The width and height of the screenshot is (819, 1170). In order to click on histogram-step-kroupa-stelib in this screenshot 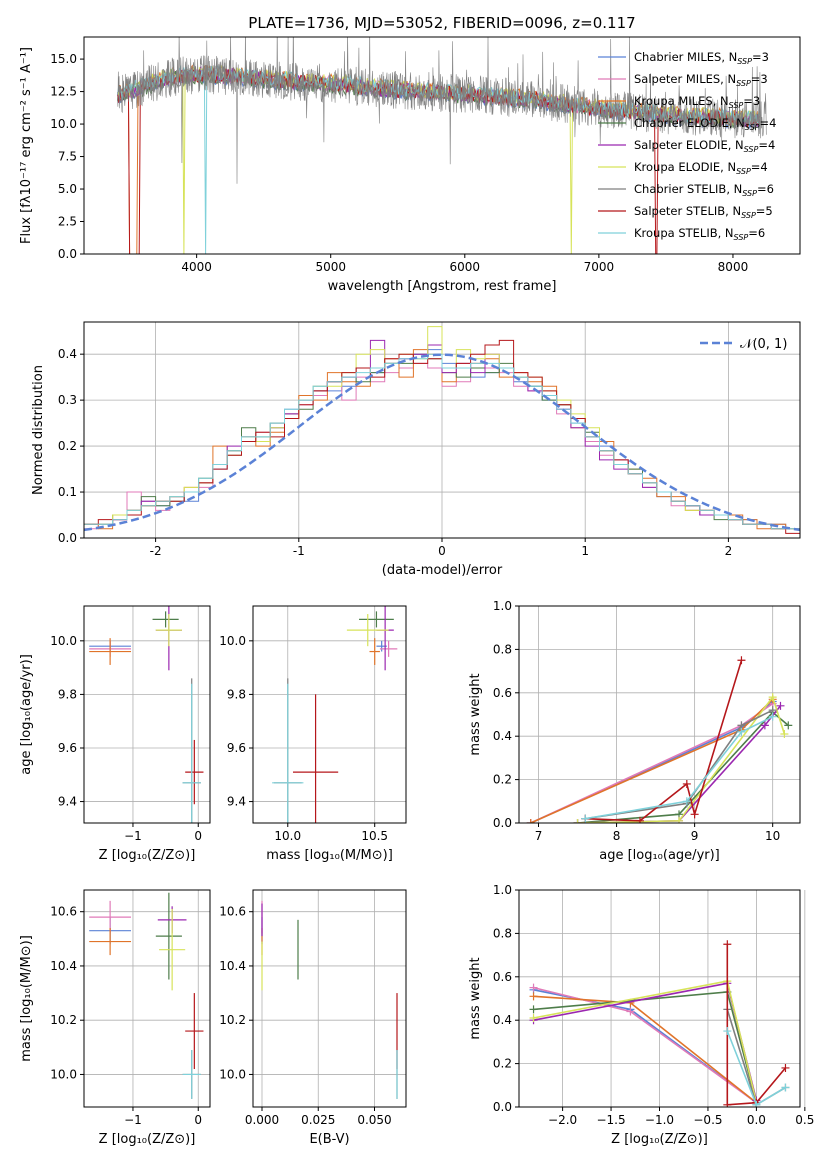, I will do `click(442, 445)`.